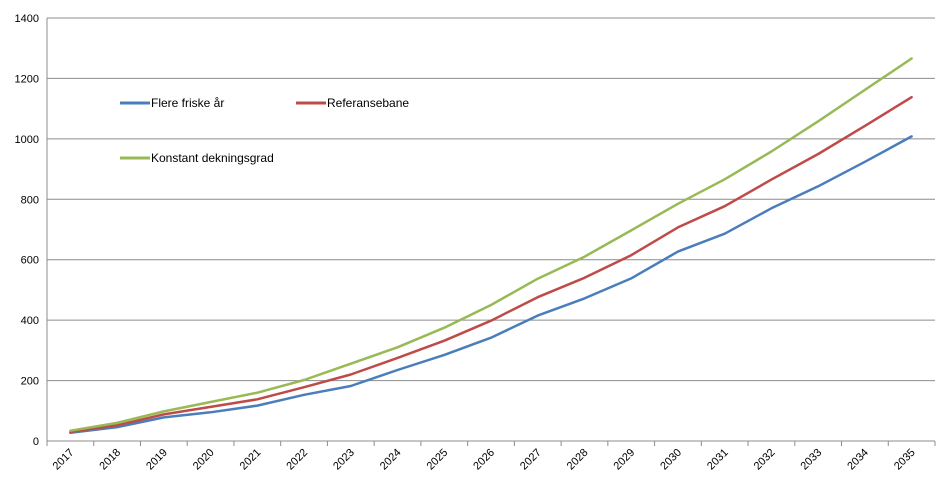 Image resolution: width=936 pixels, height=477 pixels. Describe the element at coordinates (484, 460) in the screenshot. I see `x-tick-label: 2026` at that location.